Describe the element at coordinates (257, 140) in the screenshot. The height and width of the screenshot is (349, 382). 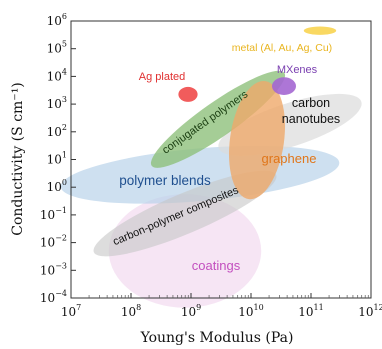
I see `region-graphene` at that location.